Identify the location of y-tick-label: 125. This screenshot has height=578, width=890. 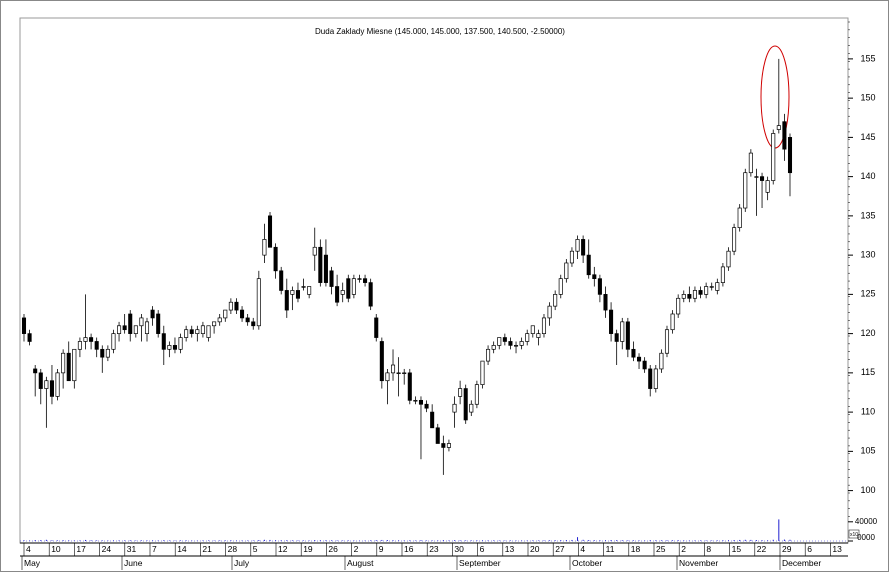
(867, 294).